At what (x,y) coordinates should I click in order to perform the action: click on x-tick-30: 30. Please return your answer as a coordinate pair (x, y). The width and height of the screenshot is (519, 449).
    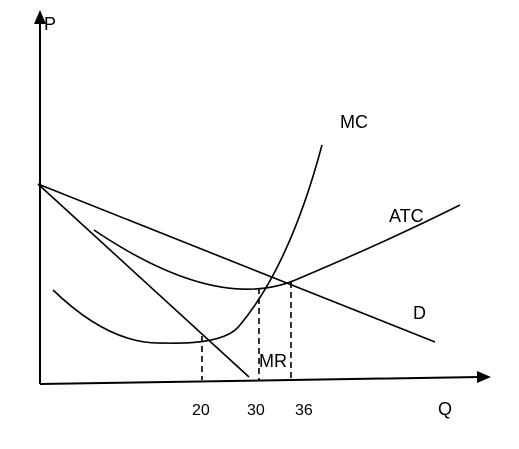
    Looking at the image, I should click on (256, 410).